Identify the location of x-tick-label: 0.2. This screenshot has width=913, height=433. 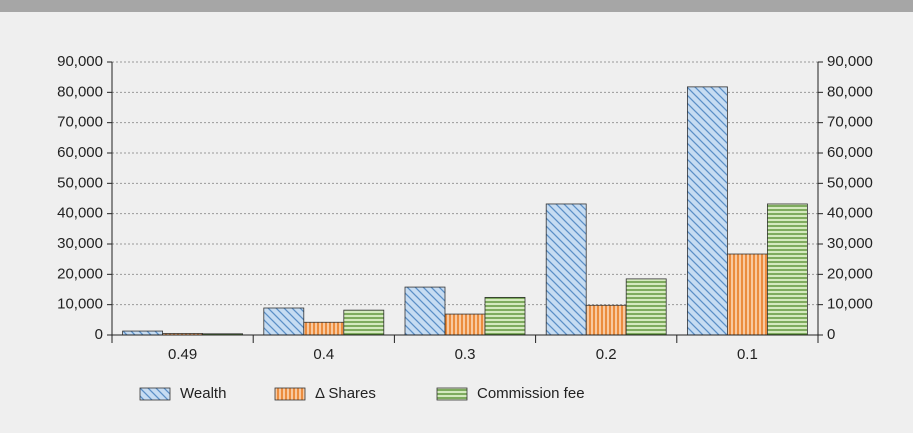
(606, 354).